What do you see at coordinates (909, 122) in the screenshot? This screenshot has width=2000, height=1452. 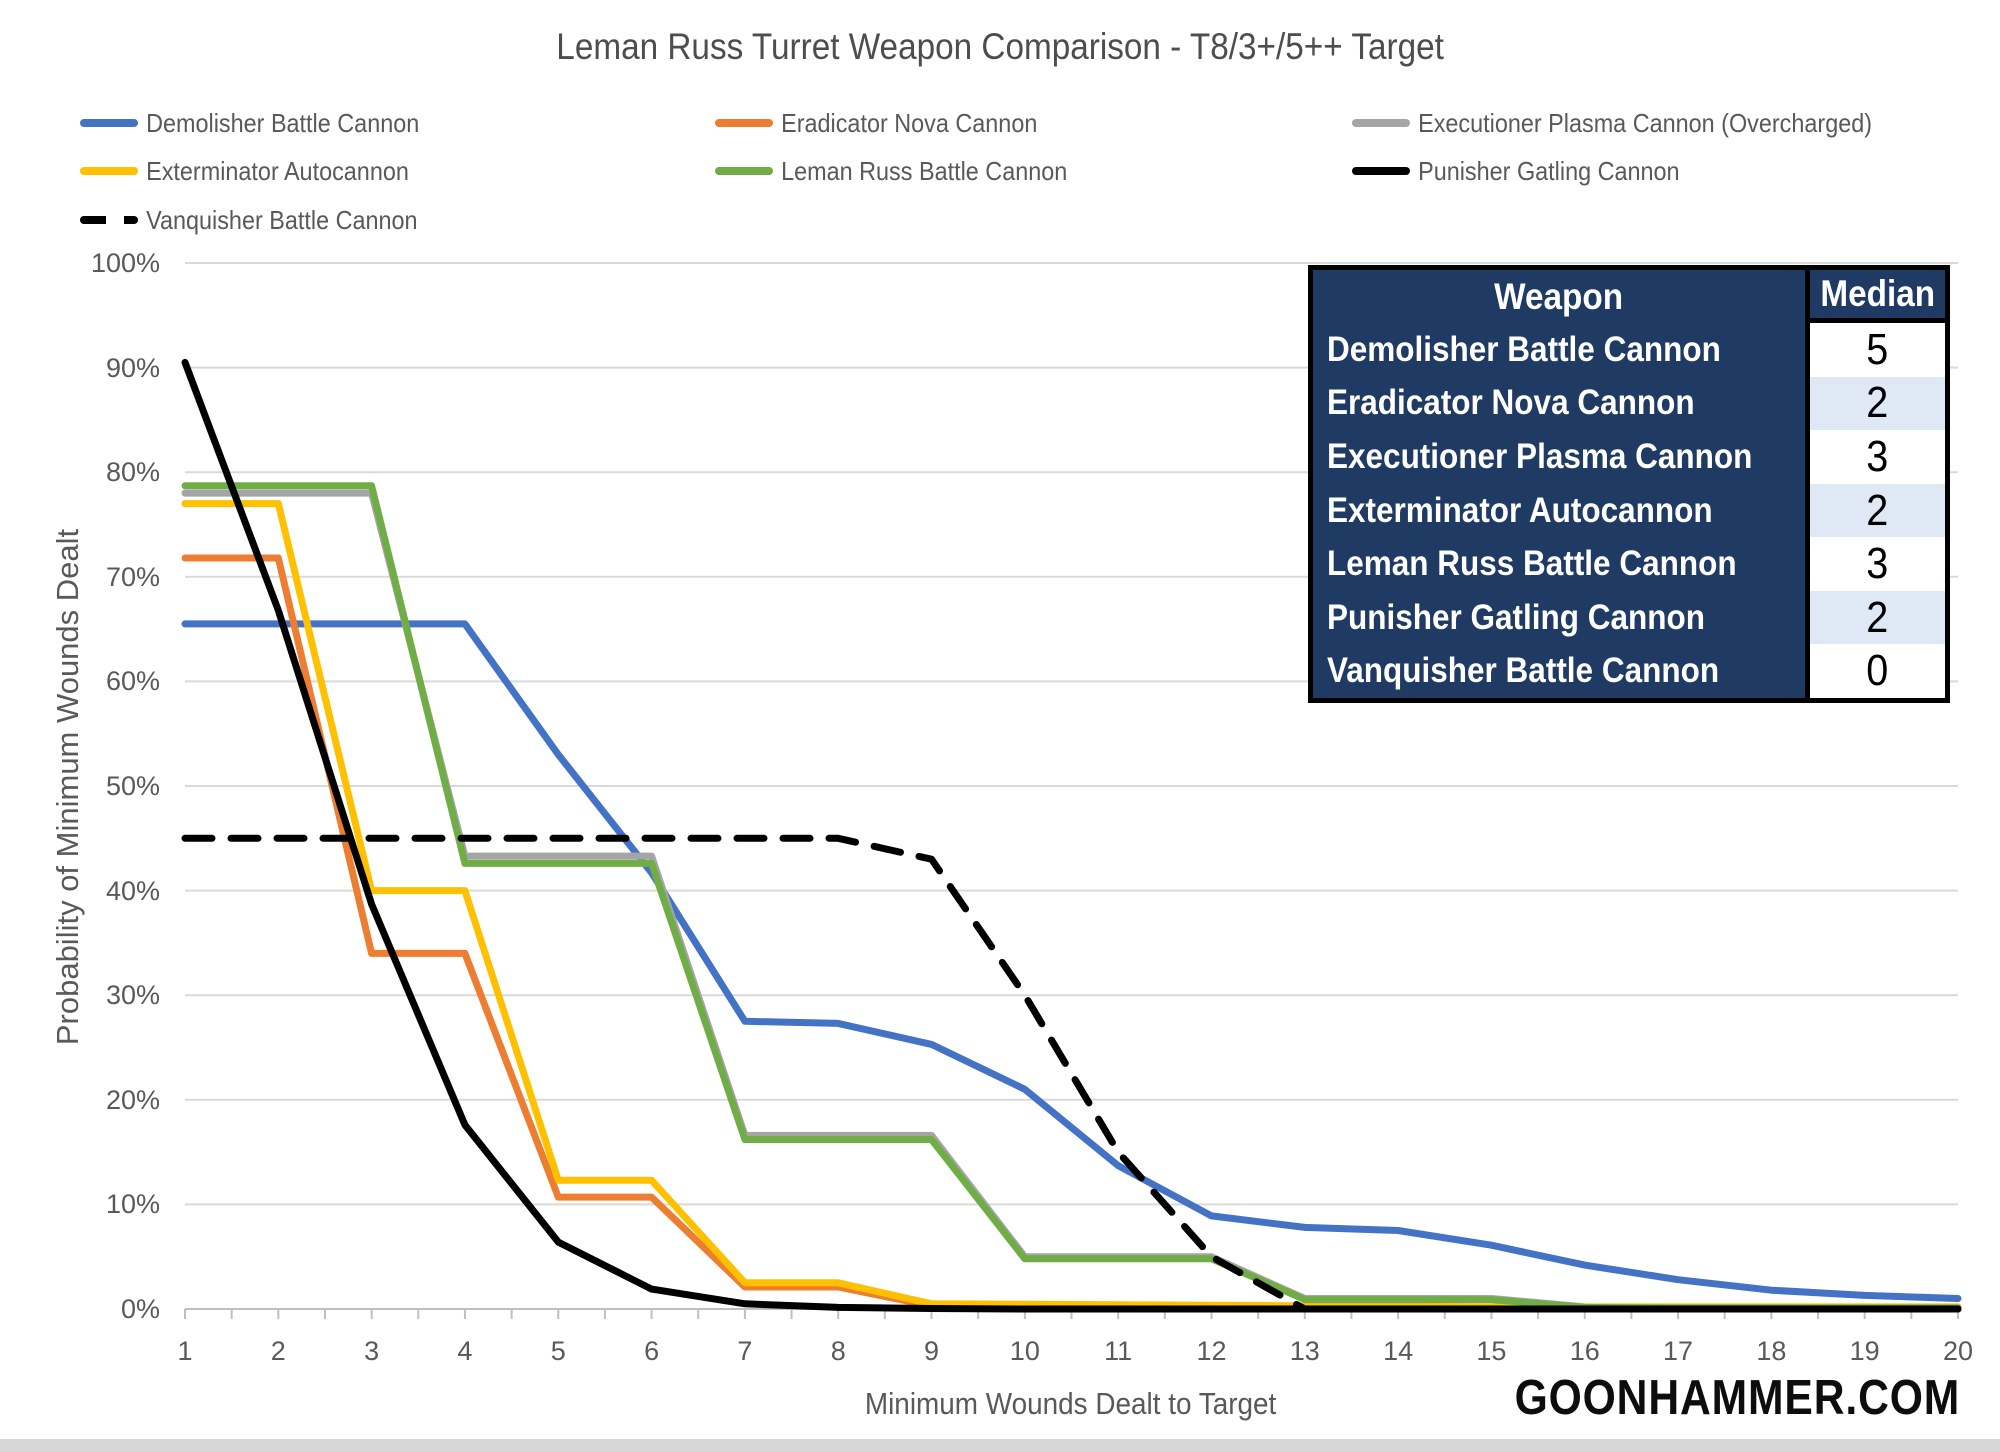 I see `legend-label: Eradicator Nova Cannon` at bounding box center [909, 122].